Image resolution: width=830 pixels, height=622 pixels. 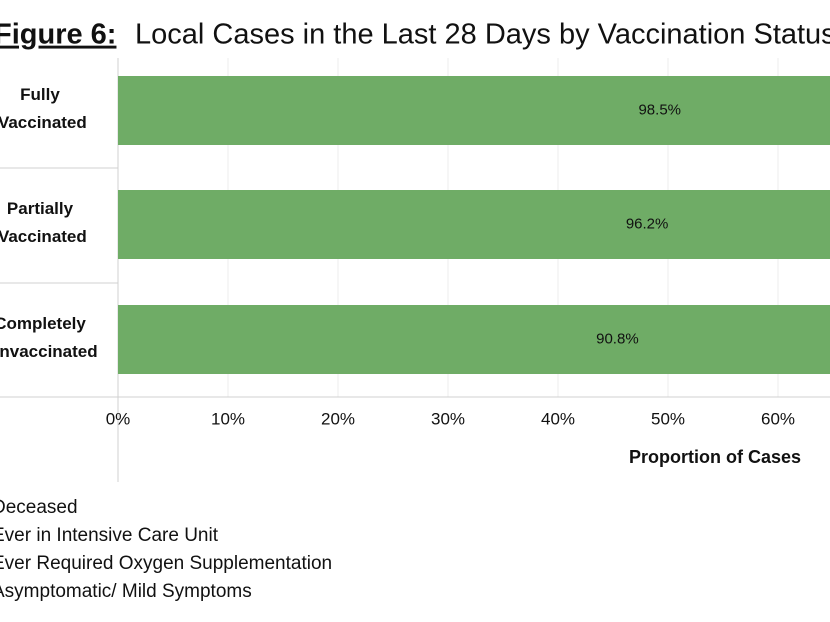 I want to click on x-tick-label: 10%, so click(x=228, y=418).